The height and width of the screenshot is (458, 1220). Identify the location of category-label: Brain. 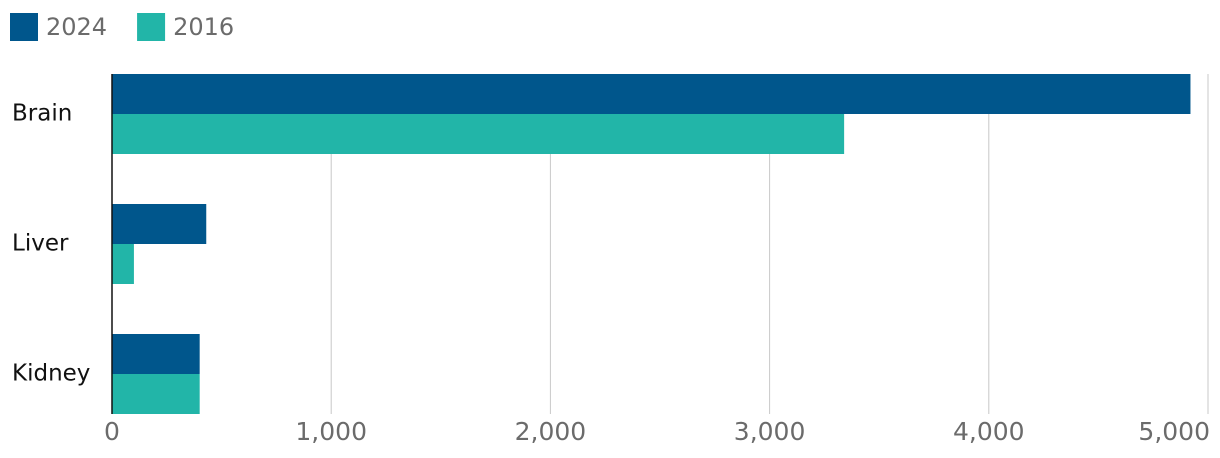
(42, 114).